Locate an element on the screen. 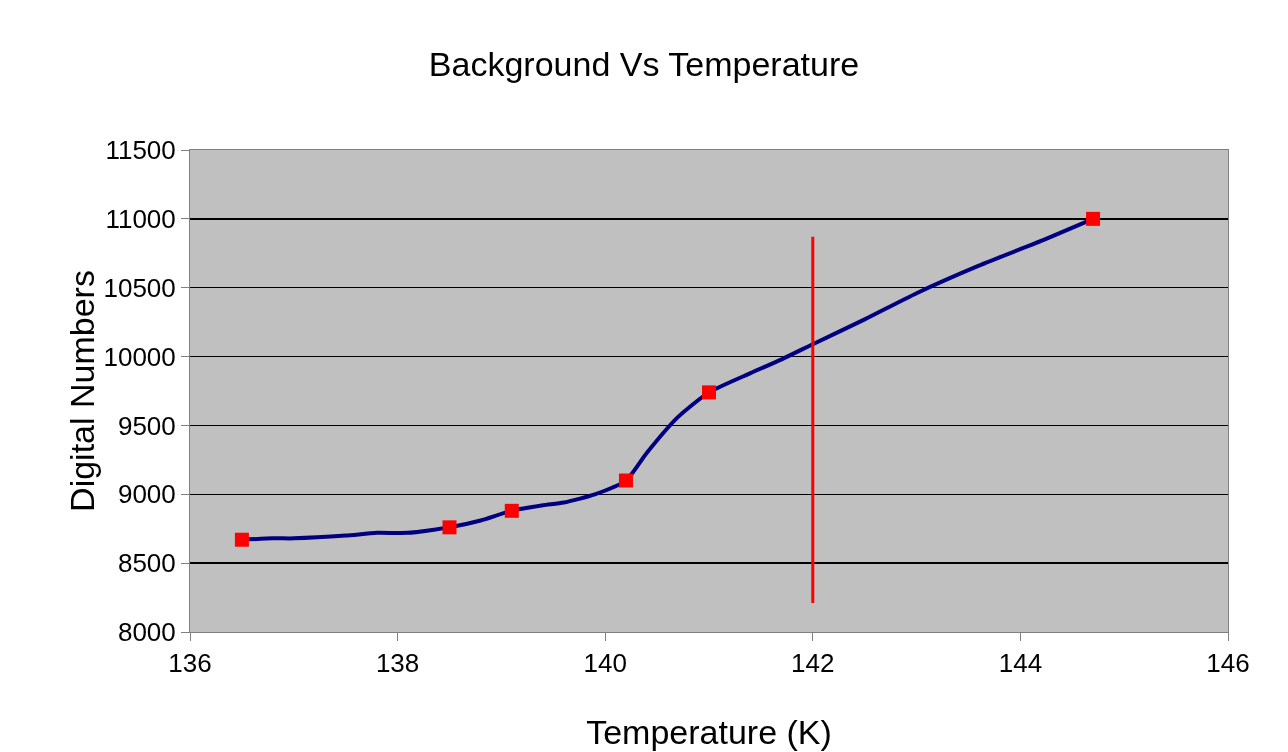 The height and width of the screenshot is (752, 1288). x-tick-label: 146 is located at coordinates (1228, 663).